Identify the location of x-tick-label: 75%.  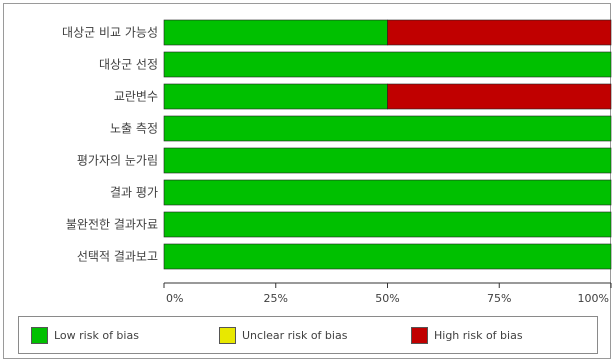
(499, 298).